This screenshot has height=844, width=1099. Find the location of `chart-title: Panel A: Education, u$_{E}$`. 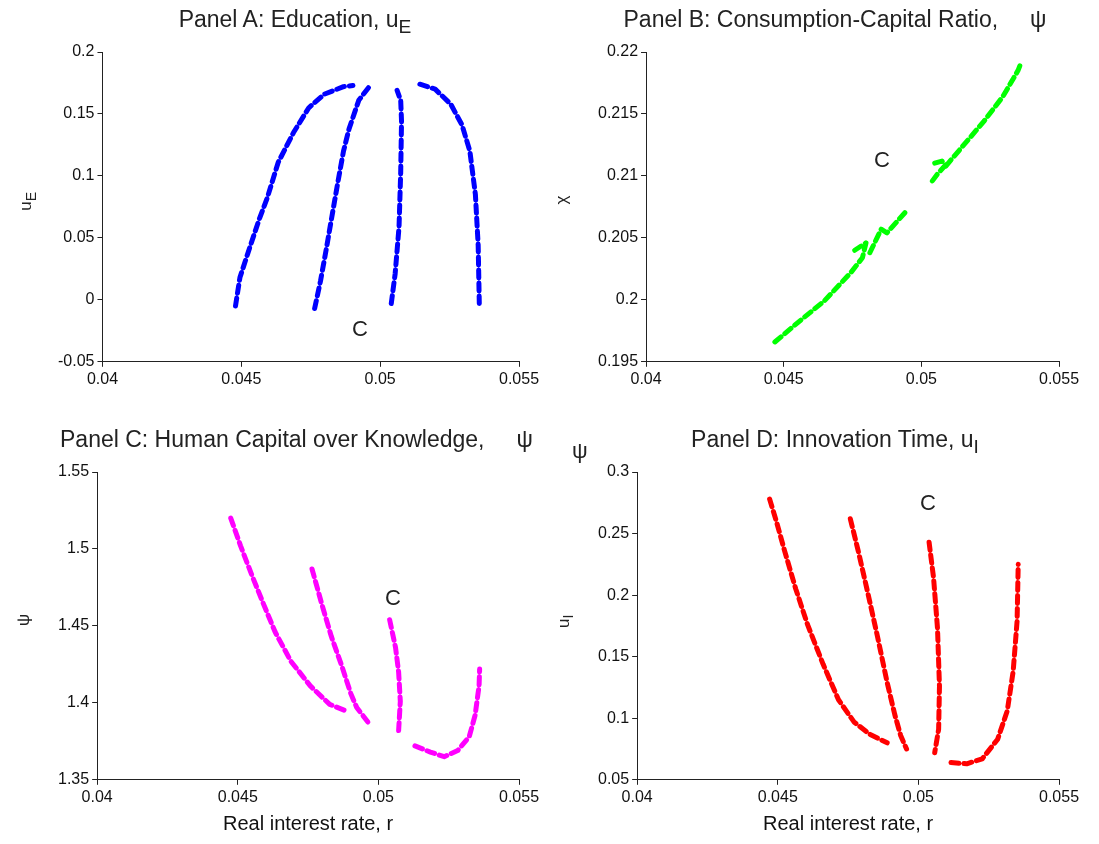

chart-title: Panel A: Education, u$_{E}$ is located at coordinates (295, 22).